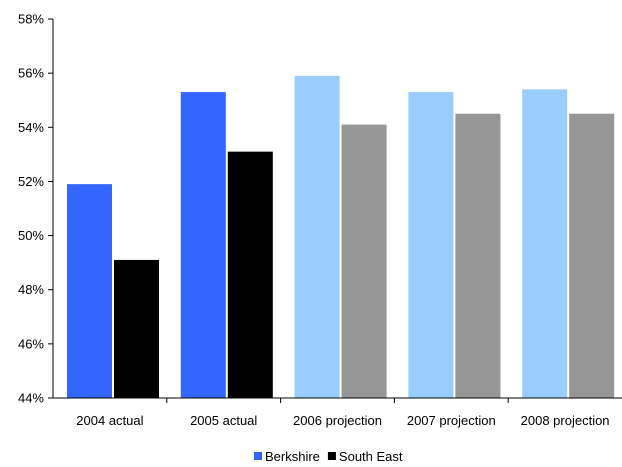  I want to click on x-tick-label: 2008 projection, so click(565, 420).